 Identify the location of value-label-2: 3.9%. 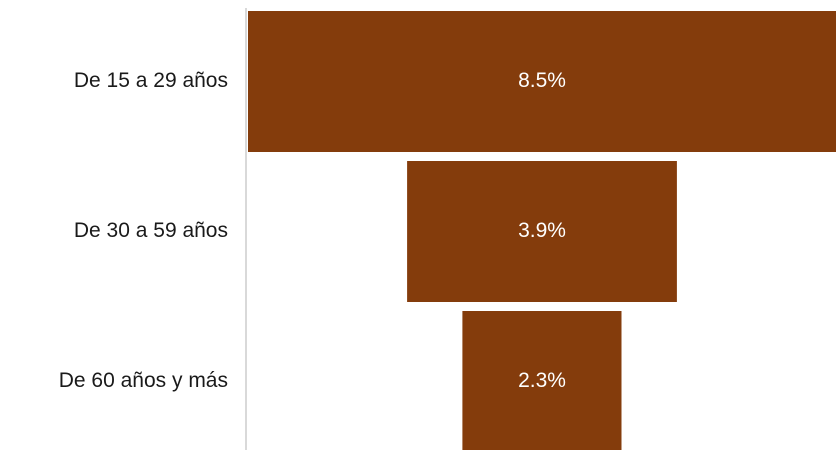
(542, 230).